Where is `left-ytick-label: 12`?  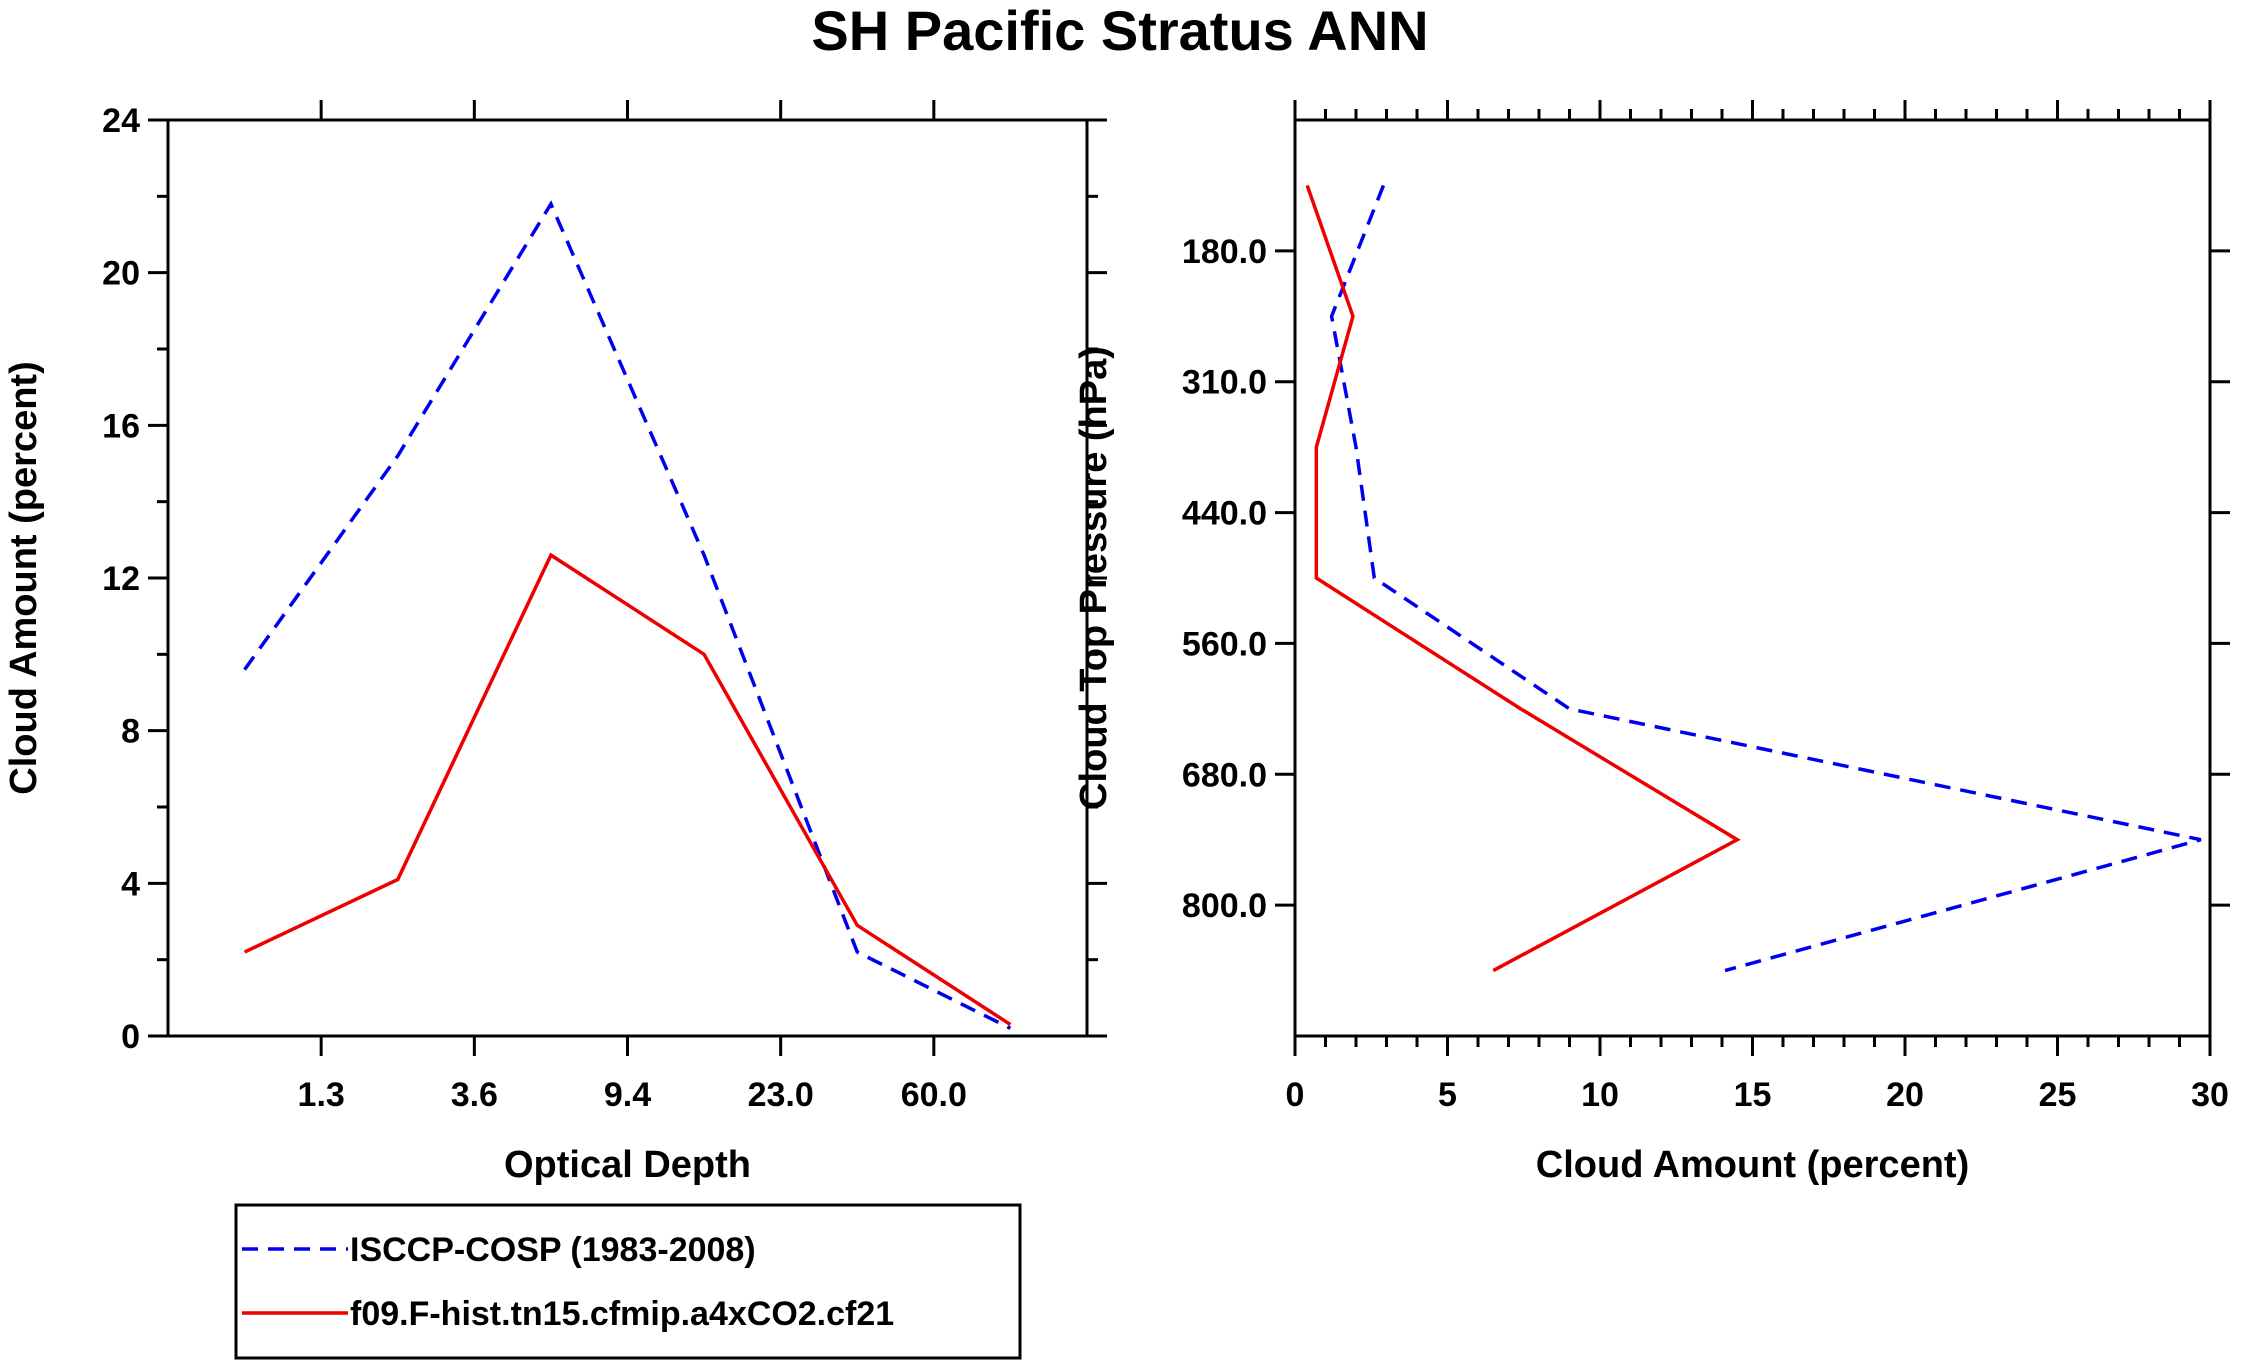
left-ytick-label: 12 is located at coordinates (121, 579).